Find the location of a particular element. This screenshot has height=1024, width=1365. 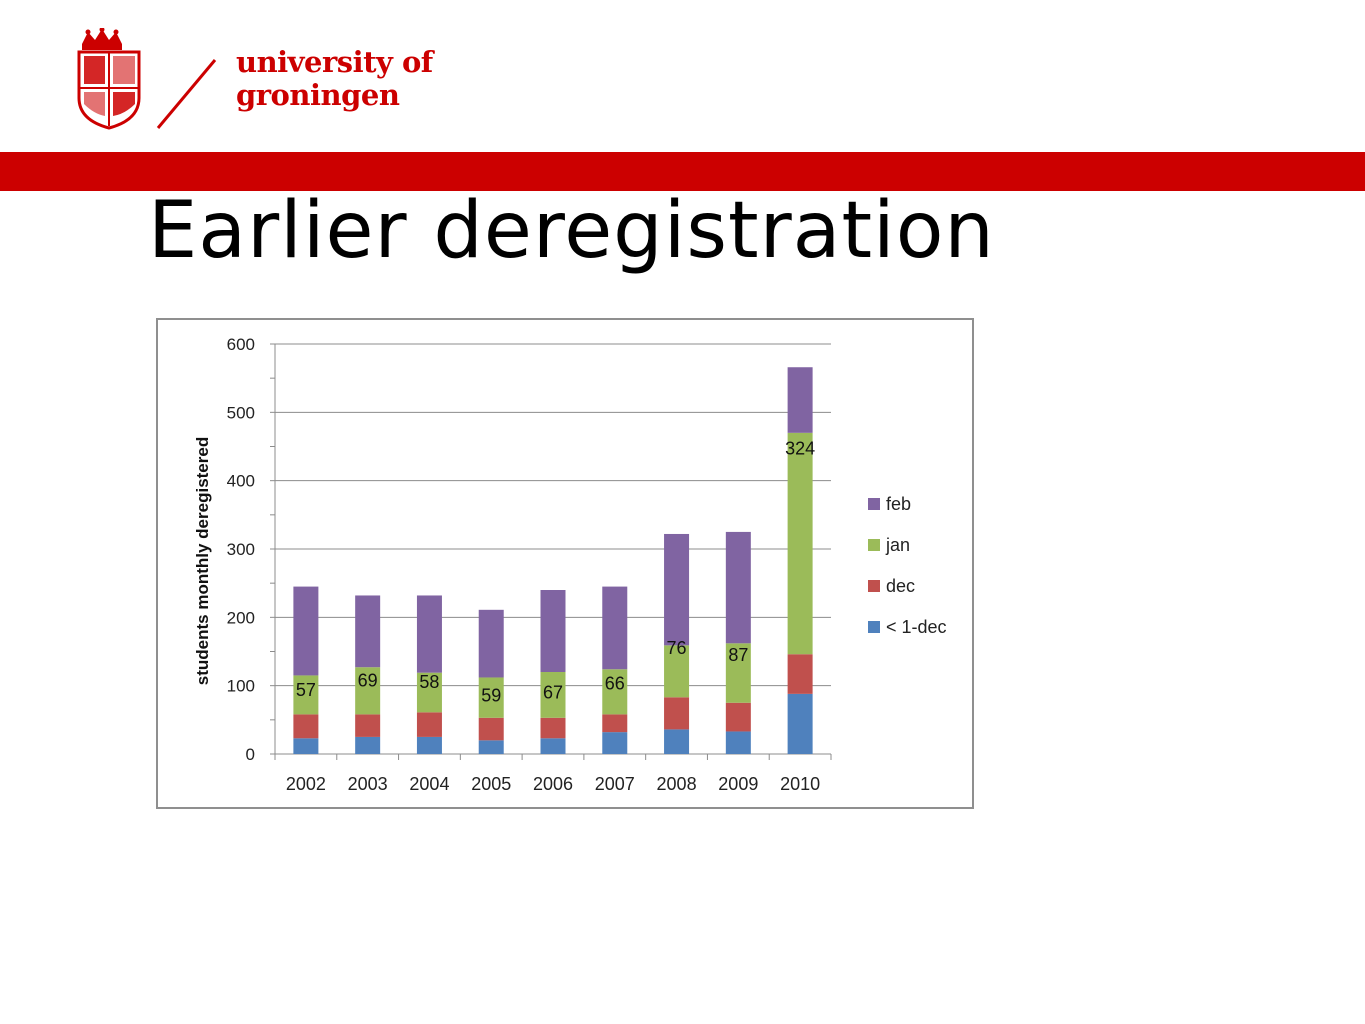

x-tick-label: 2006 is located at coordinates (553, 784).